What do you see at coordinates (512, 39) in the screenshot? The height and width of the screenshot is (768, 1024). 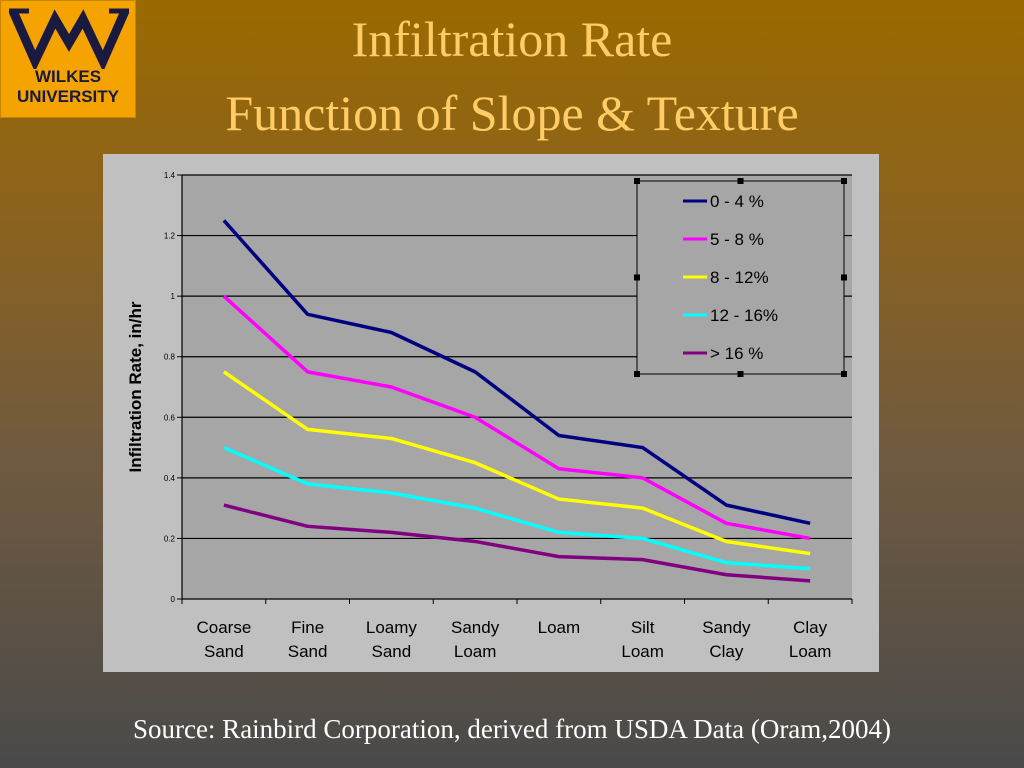 I see `slide-title-line1: Infiltration Rate` at bounding box center [512, 39].